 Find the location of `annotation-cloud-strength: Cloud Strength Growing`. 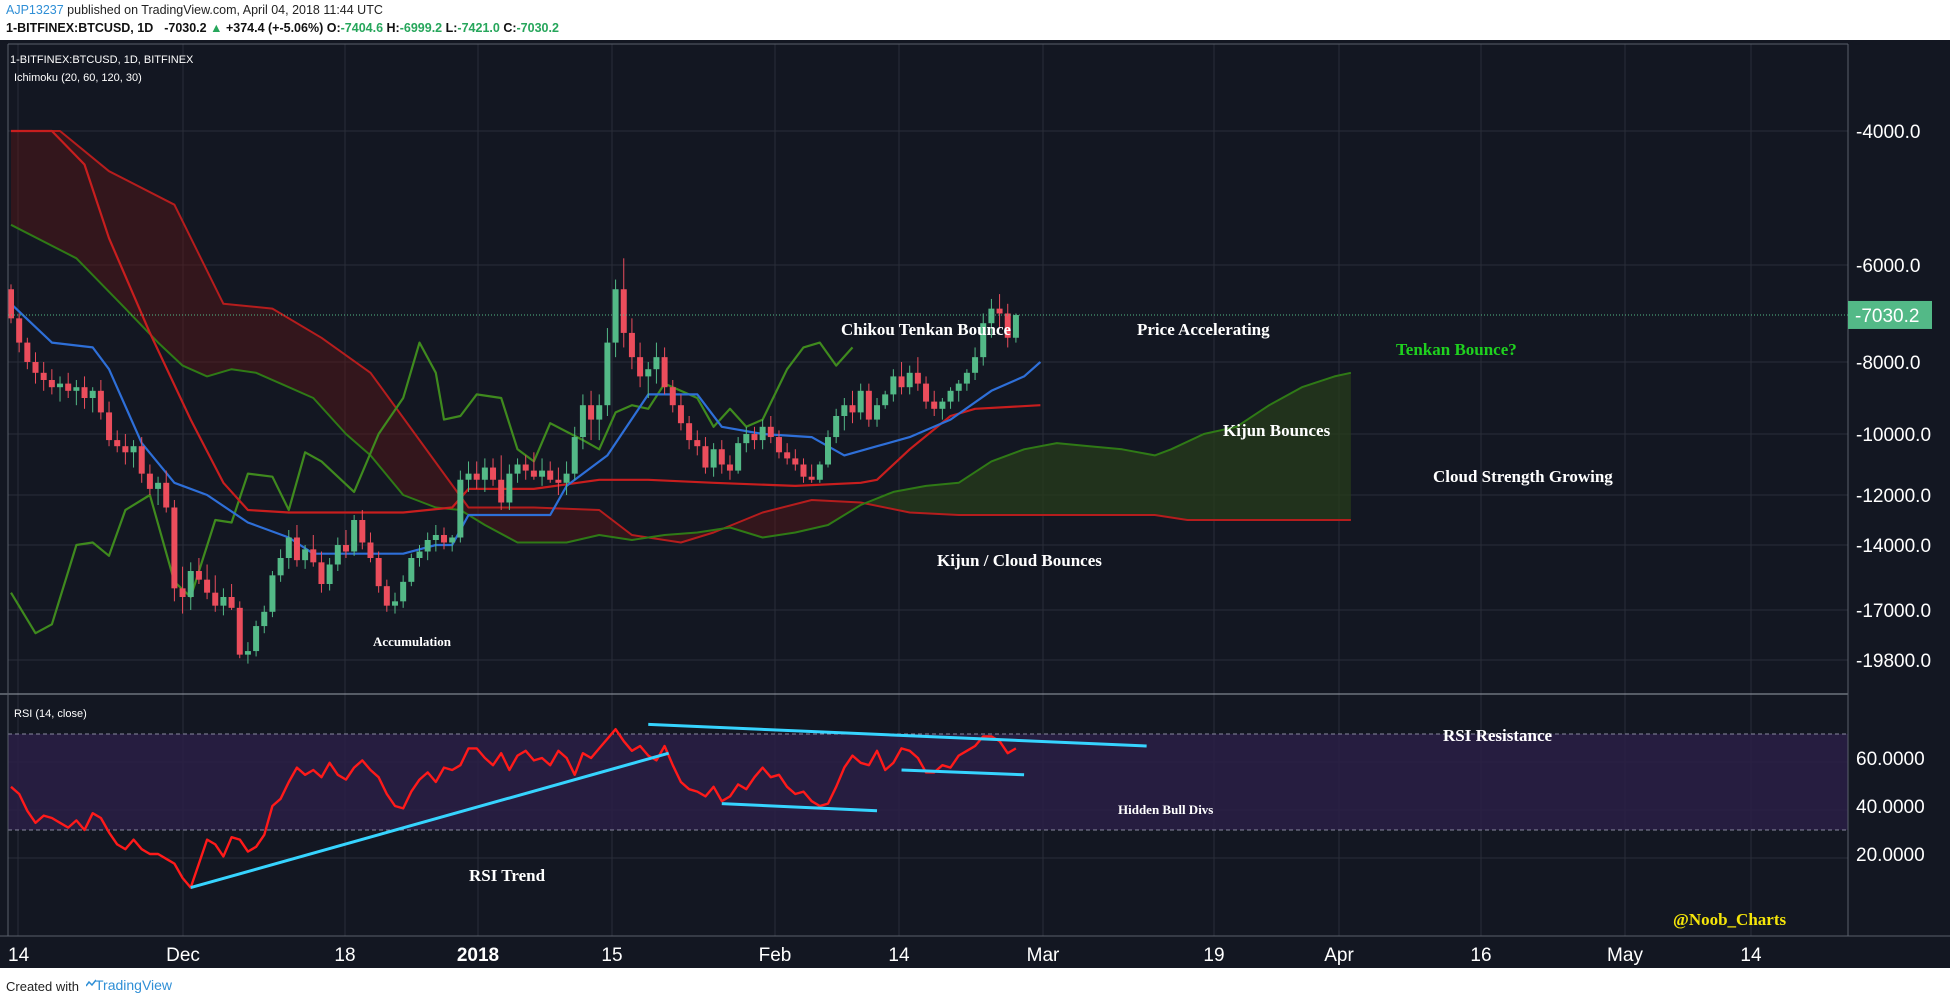

annotation-cloud-strength: Cloud Strength Growing is located at coordinates (1523, 476).